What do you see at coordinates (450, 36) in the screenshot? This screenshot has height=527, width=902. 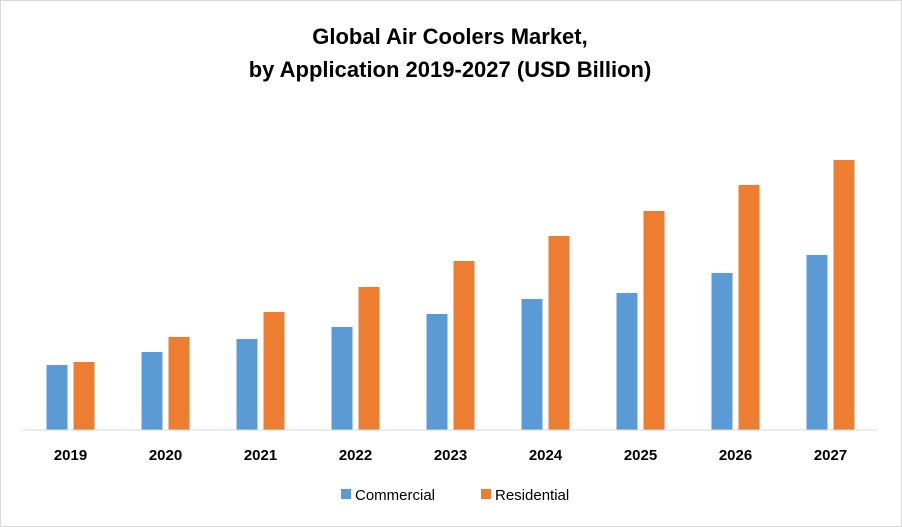 I see `chart-title-line-1: Global Air Coolers Market,` at bounding box center [450, 36].